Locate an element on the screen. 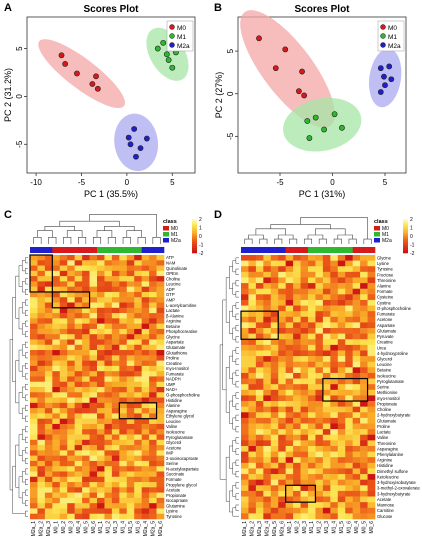 Image resolution: width=422 pixels, height=550 pixels. class-legend-swatch-m1 is located at coordinates (166, 234).